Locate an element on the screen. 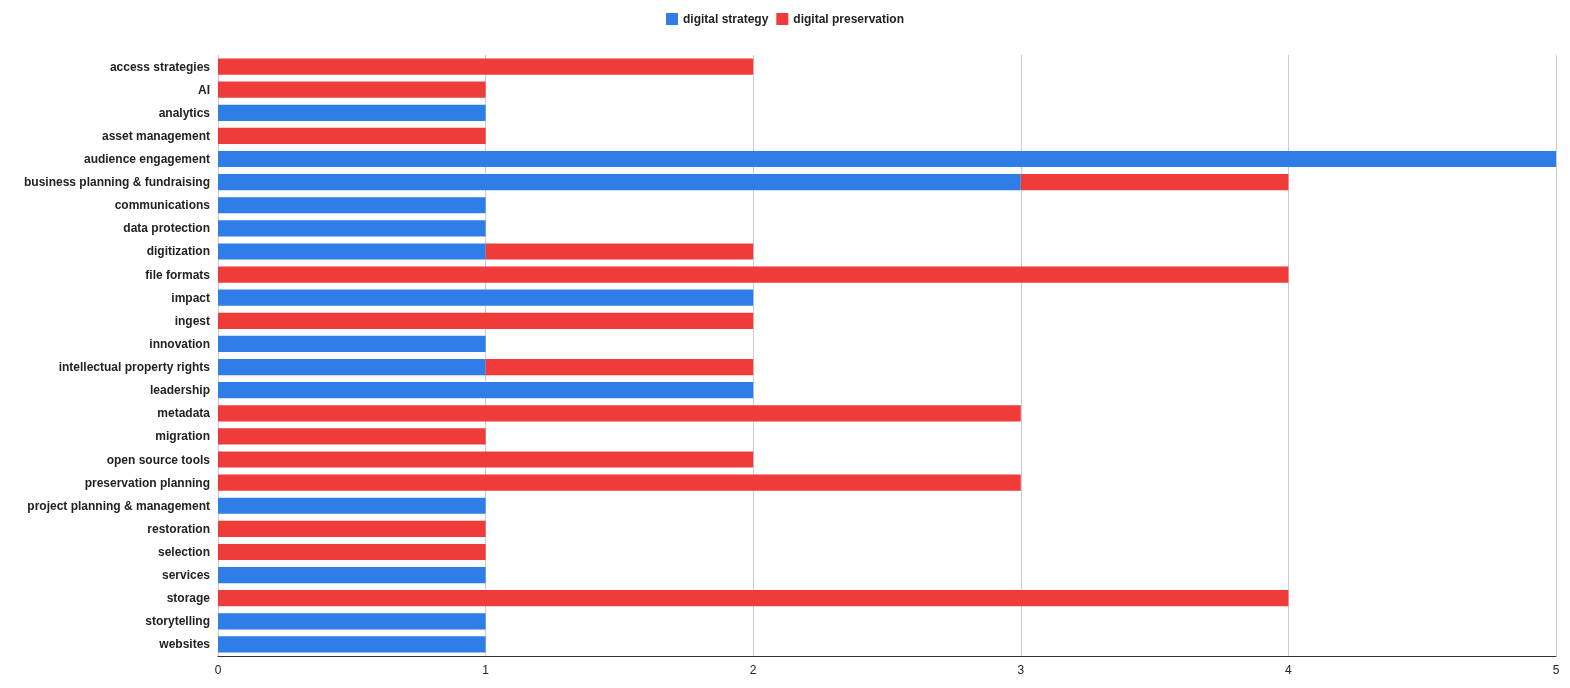  y-tick-label: audience engagement is located at coordinates (146, 159).